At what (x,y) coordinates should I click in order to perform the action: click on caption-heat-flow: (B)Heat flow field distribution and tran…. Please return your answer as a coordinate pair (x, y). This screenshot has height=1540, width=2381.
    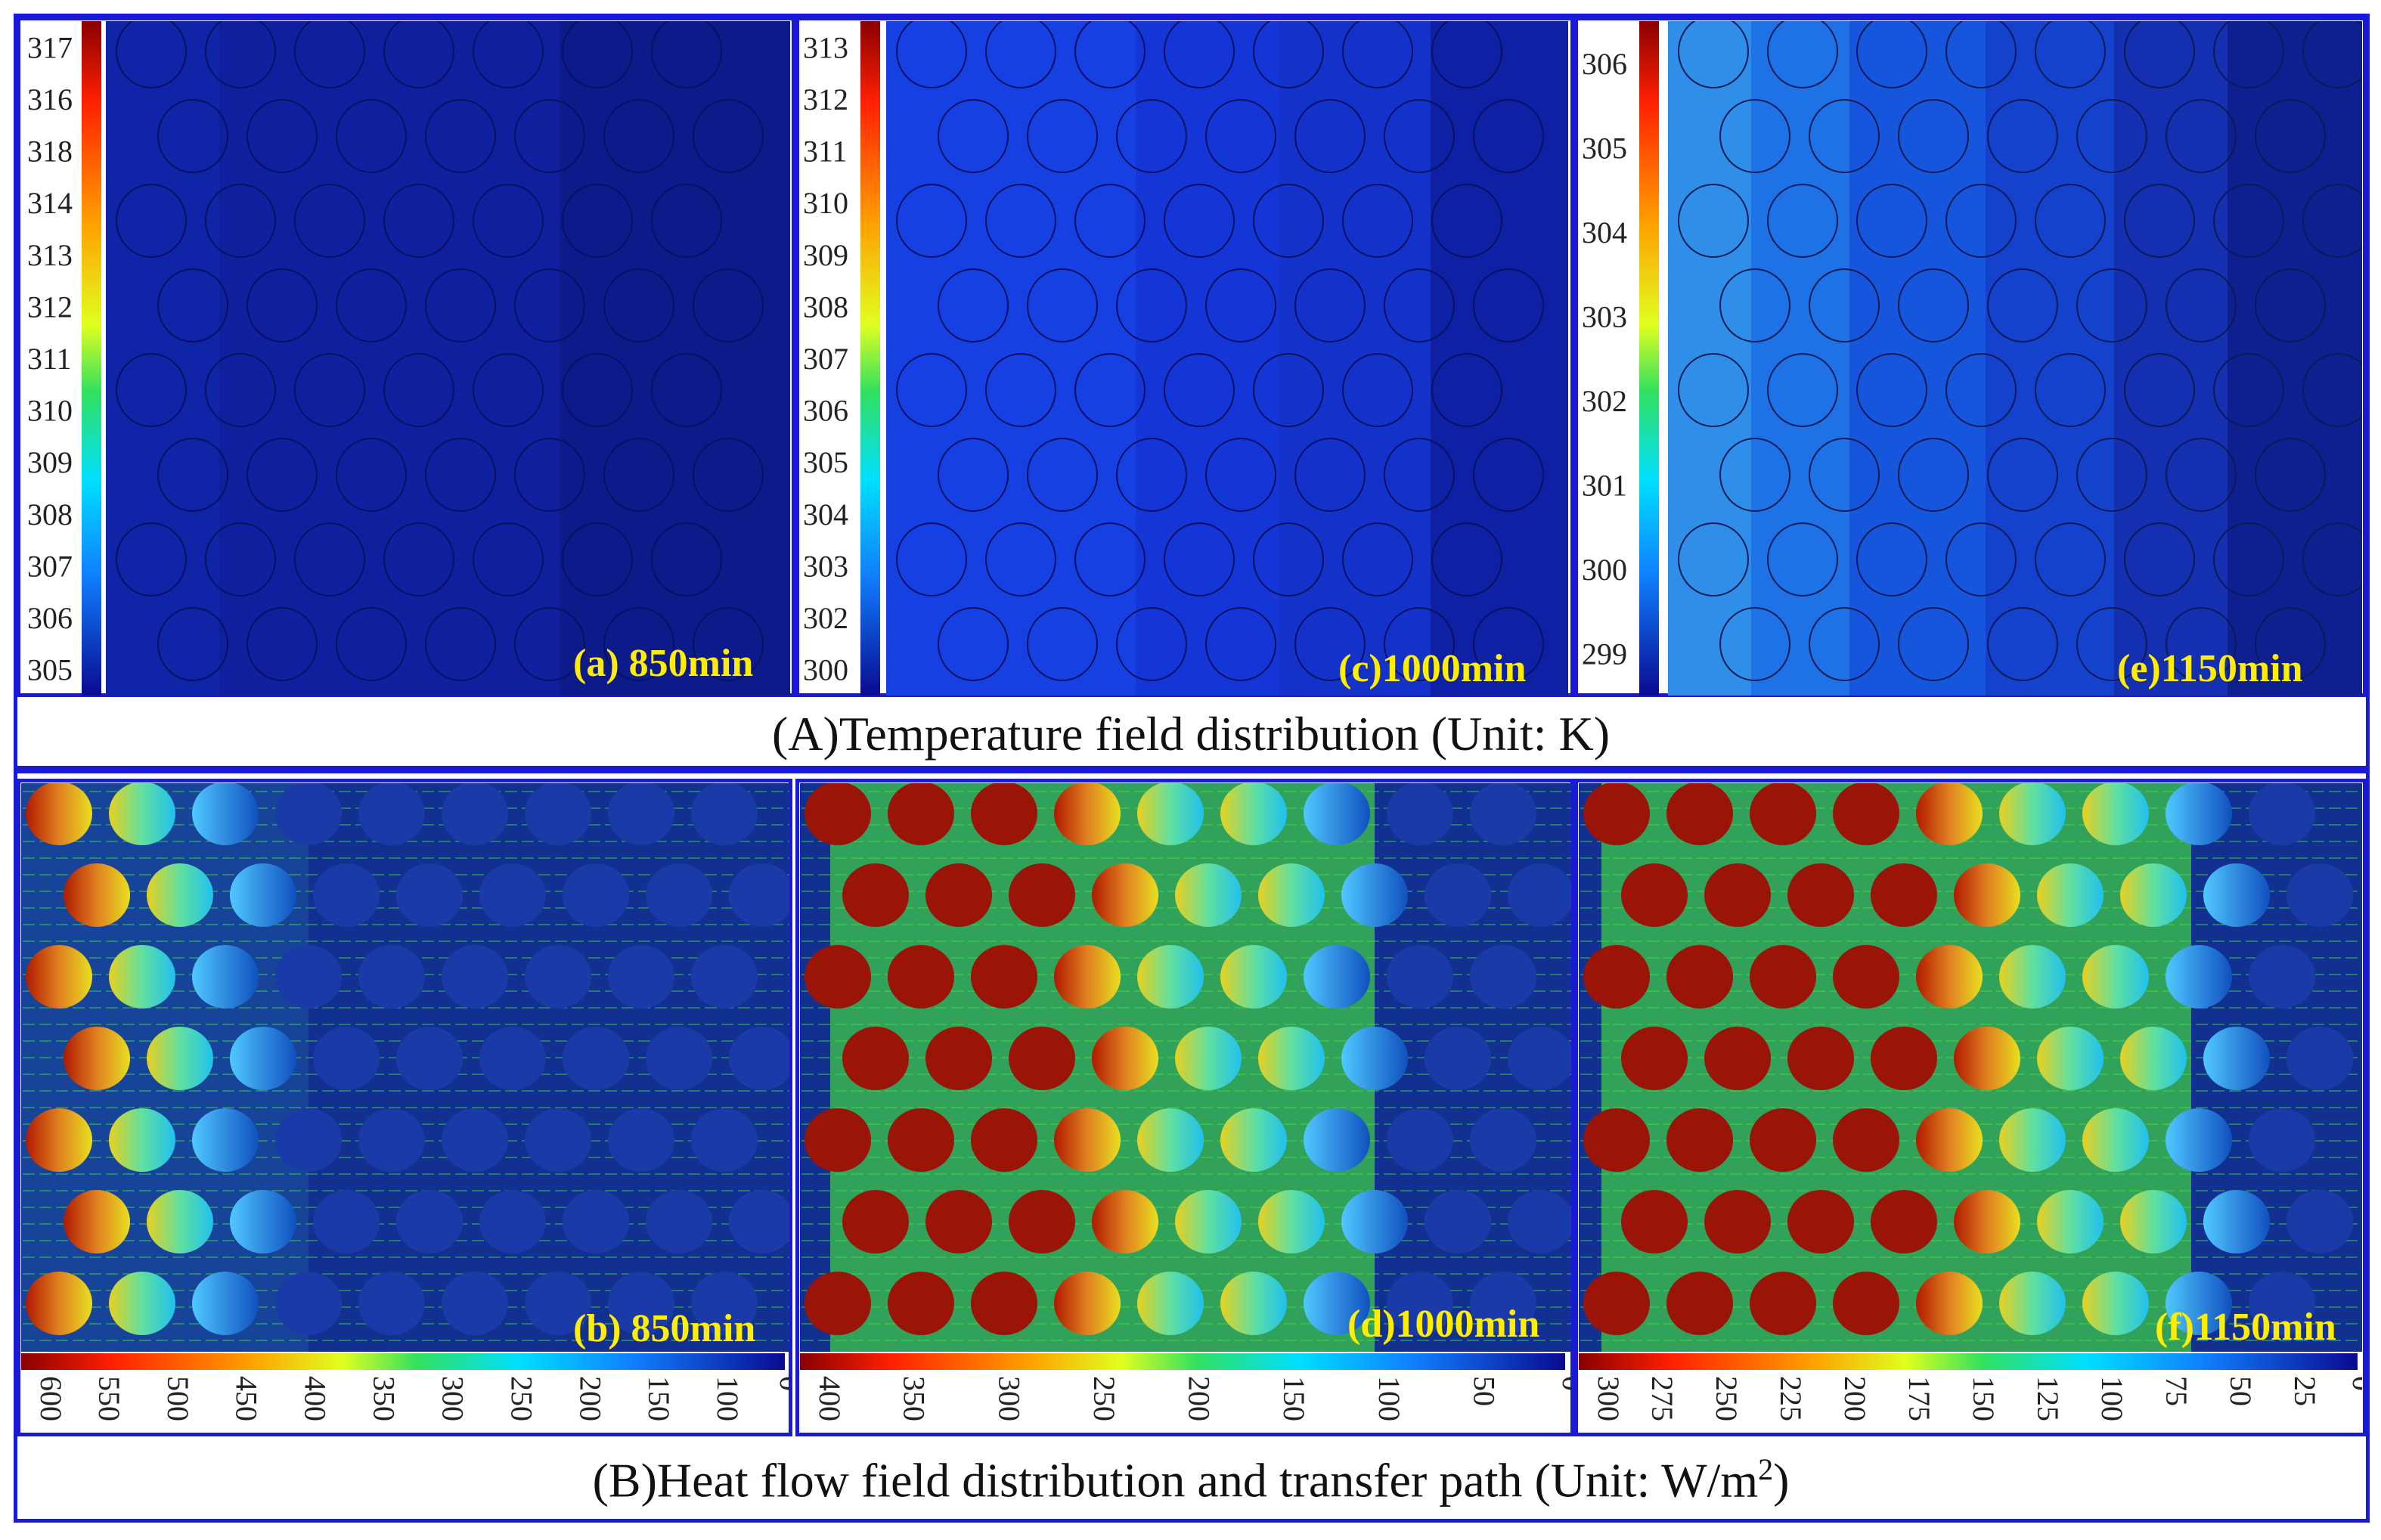
    Looking at the image, I should click on (1191, 1480).